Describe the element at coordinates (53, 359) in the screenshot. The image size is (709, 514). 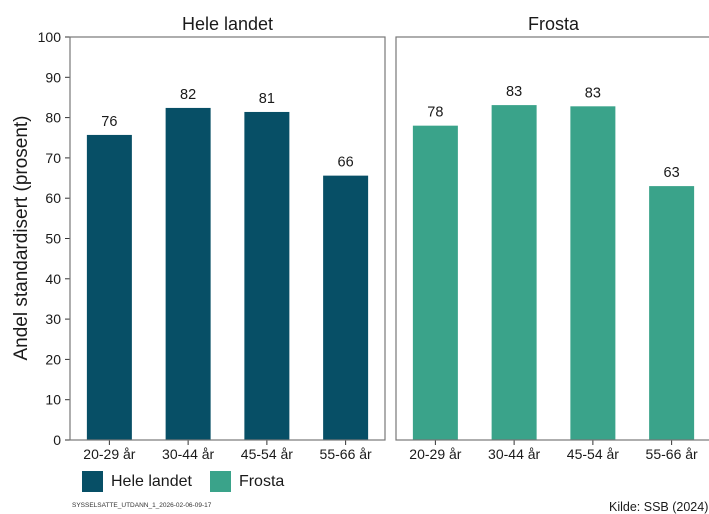
I see `y-tick-label-20: 20` at that location.